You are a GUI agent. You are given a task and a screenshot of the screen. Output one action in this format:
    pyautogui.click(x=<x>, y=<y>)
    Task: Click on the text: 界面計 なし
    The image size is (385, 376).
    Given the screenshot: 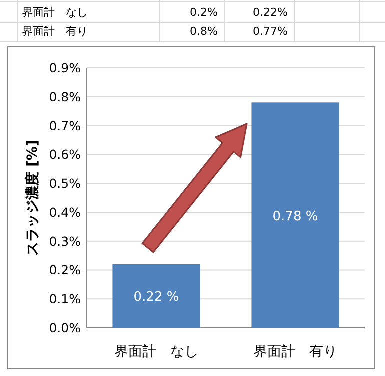 What is the action you would take?
    pyautogui.click(x=55, y=12)
    